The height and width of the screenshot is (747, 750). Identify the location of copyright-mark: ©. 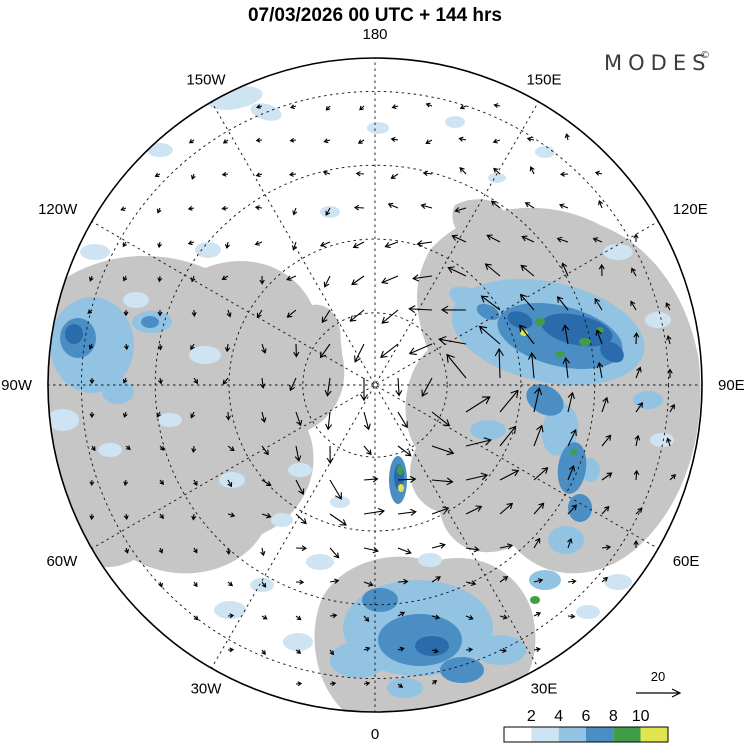
(705, 55).